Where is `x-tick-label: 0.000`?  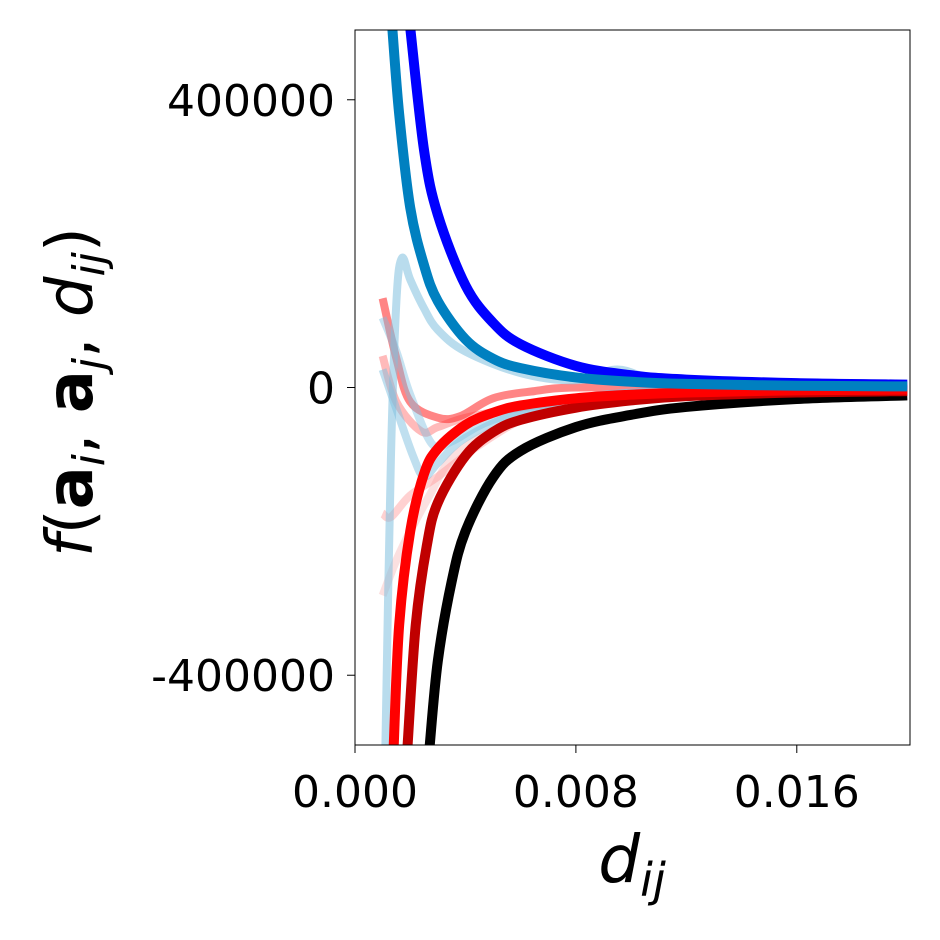 x-tick-label: 0.000 is located at coordinates (355, 792).